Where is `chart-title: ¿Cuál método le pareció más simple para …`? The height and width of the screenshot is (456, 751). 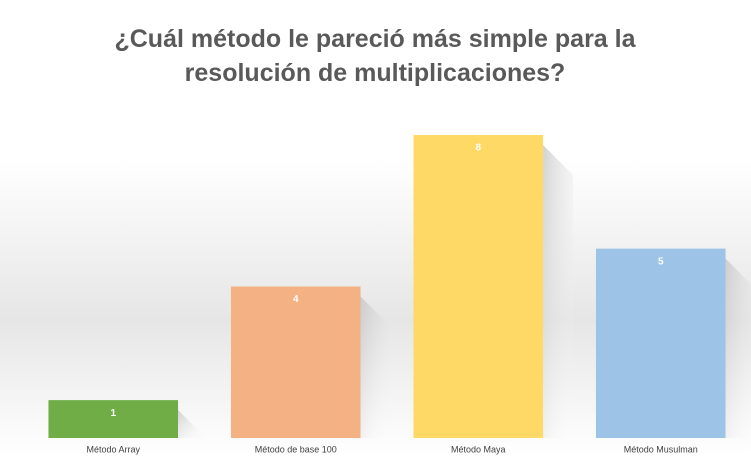
chart-title: ¿Cuál método le pareció más simple para … is located at coordinates (375, 56).